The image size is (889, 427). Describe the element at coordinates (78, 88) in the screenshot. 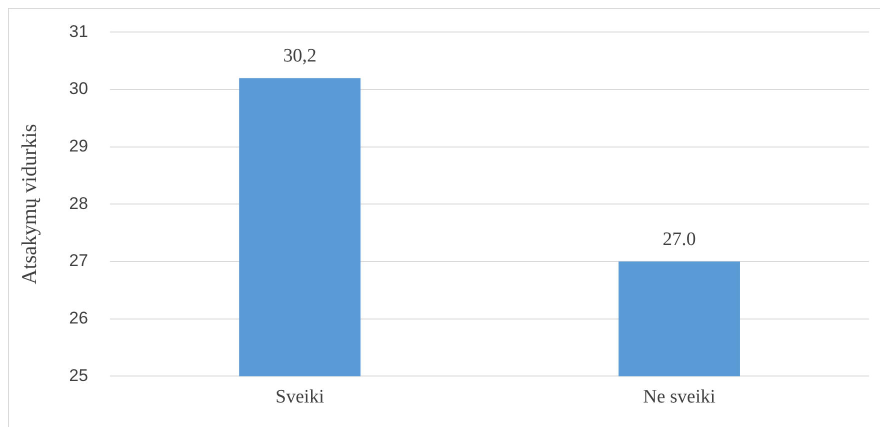

I see `y-tick-label: 30` at that location.